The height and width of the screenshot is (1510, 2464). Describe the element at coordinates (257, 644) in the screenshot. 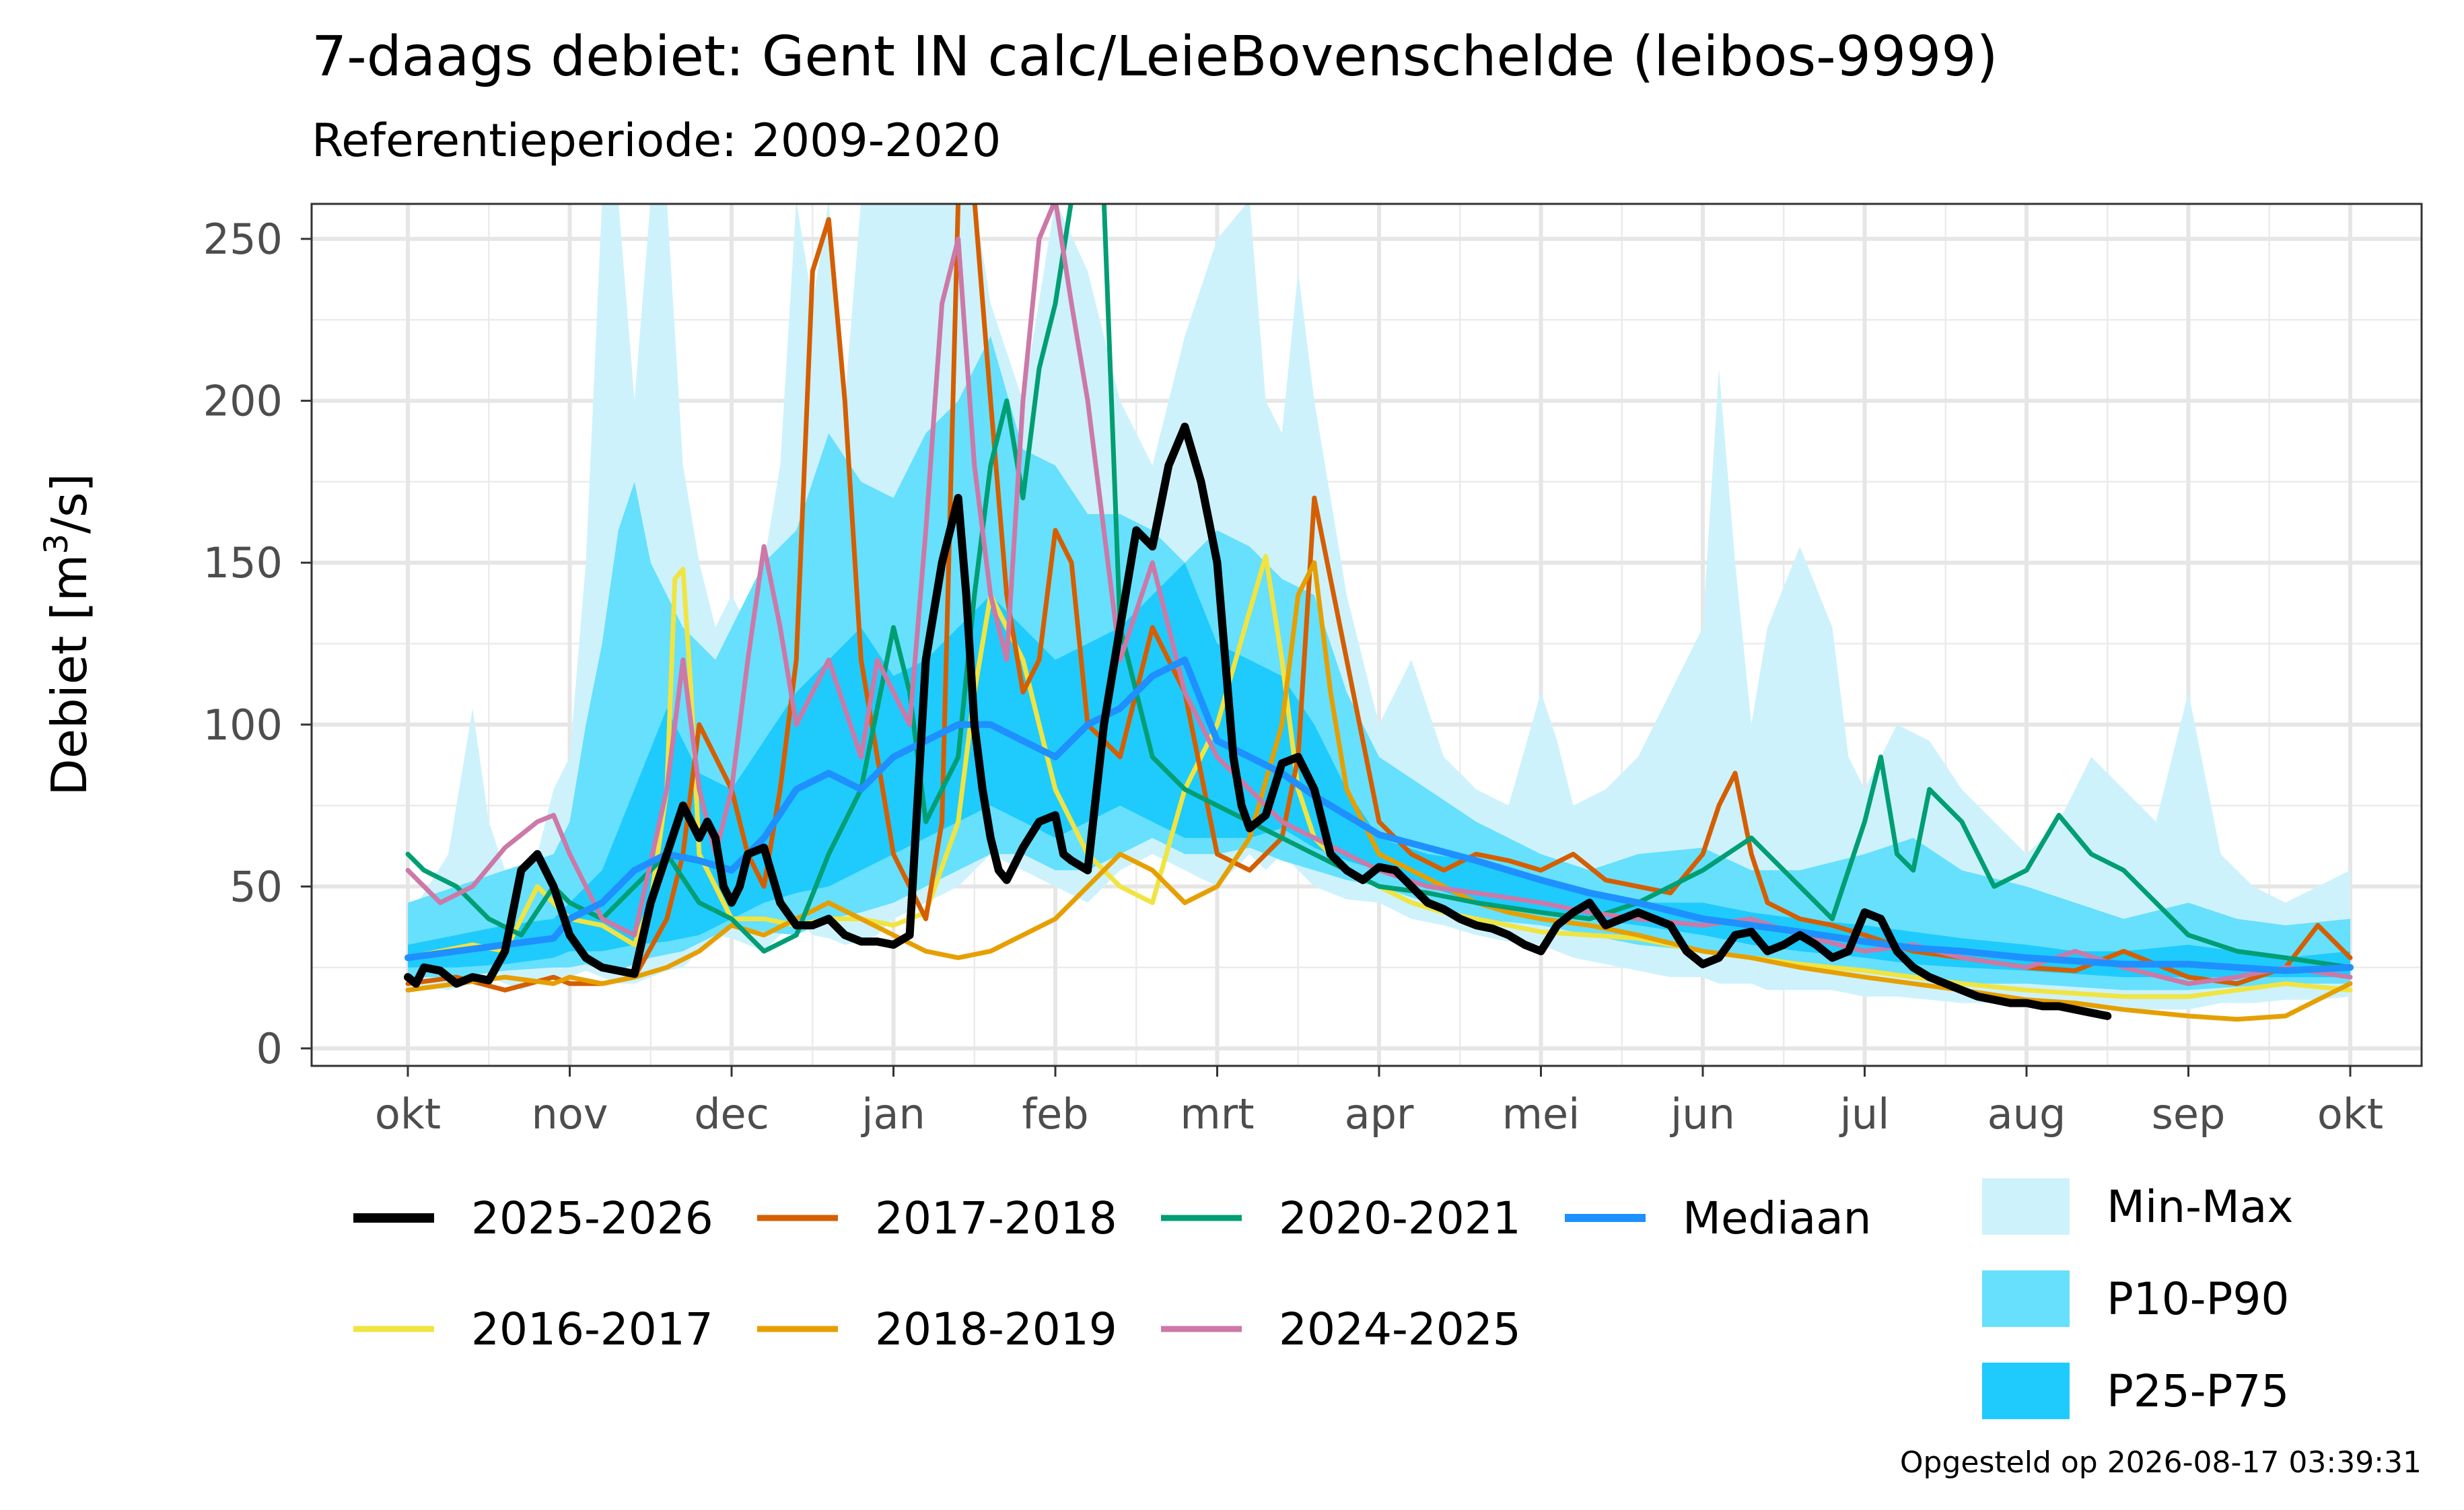

I see `y-axis: 0 50 100 150 200 250` at that location.